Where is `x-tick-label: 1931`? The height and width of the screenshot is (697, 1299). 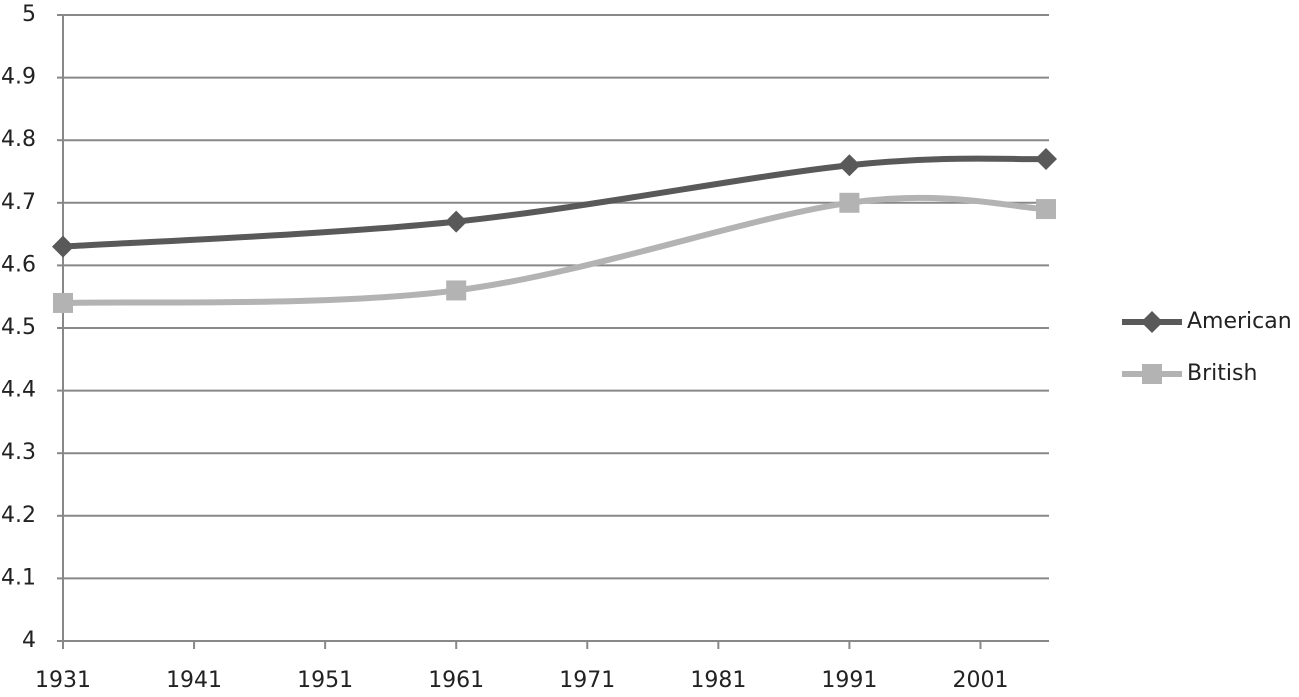
x-tick-label: 1931 is located at coordinates (63, 680).